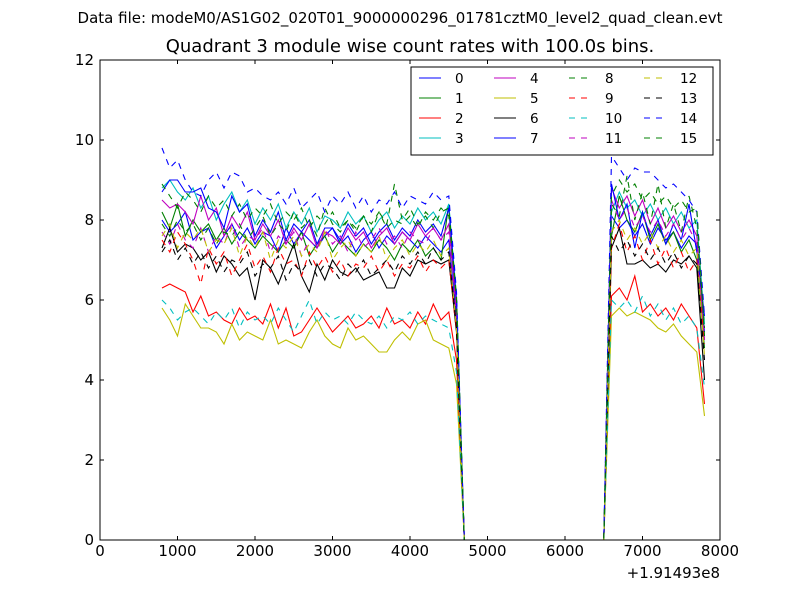 Image resolution: width=800 pixels, height=600 pixels. What do you see at coordinates (459, 119) in the screenshot?
I see `legend-label-2: 2` at bounding box center [459, 119].